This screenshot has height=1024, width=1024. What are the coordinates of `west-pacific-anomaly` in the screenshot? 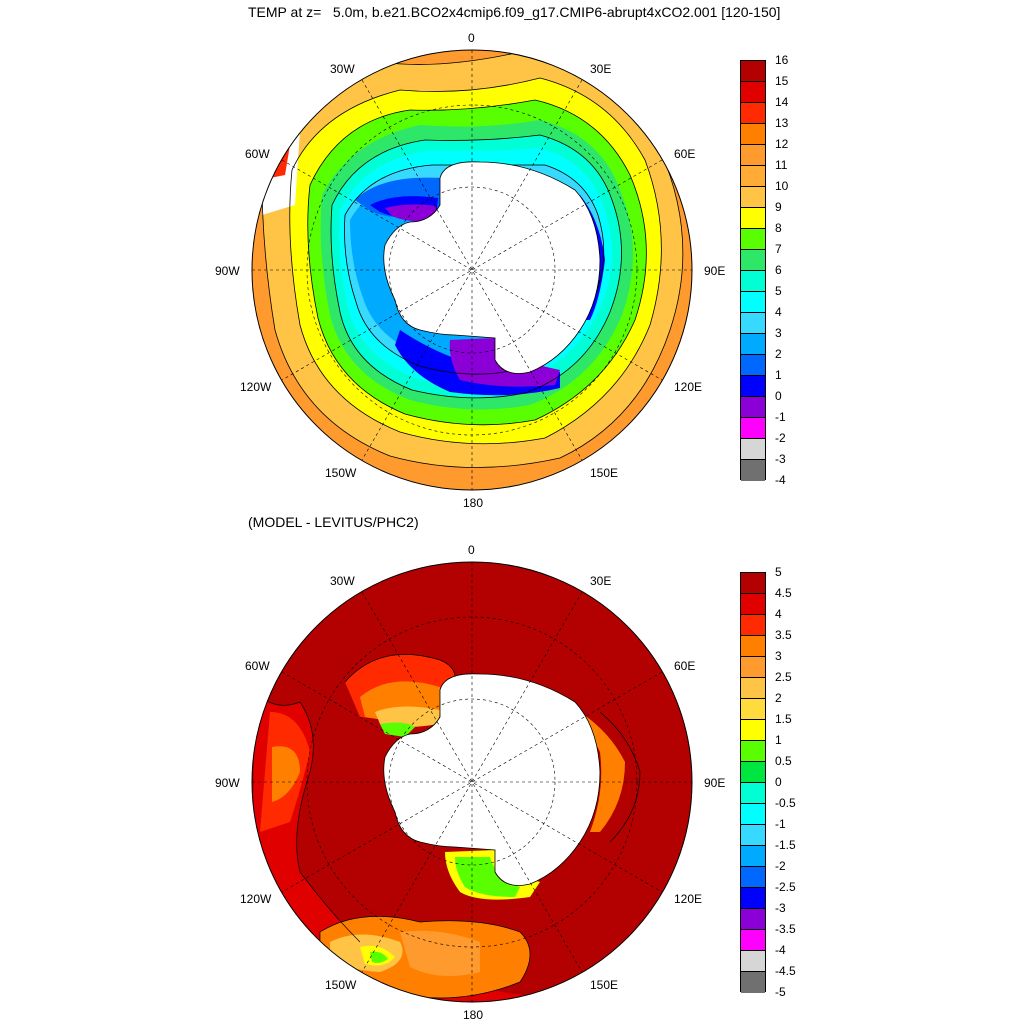 It's located at (406, 847).